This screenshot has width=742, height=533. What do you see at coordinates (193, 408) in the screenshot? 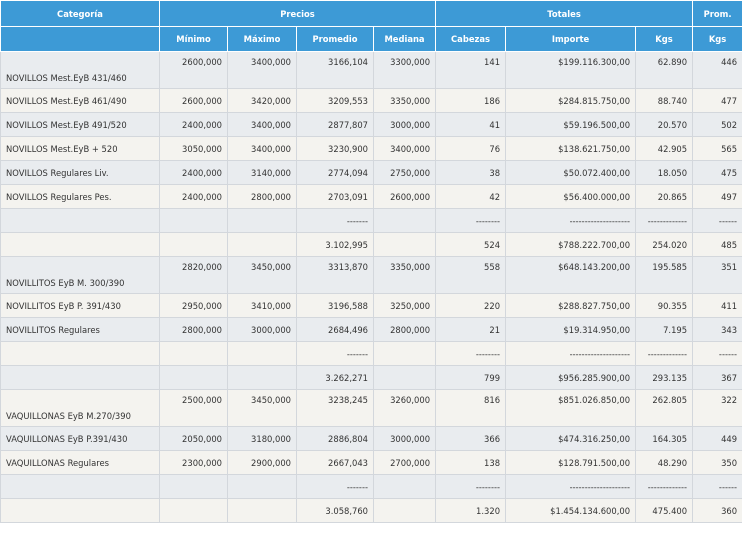
I see `cell-minimo: 2500,000` at bounding box center [193, 408].